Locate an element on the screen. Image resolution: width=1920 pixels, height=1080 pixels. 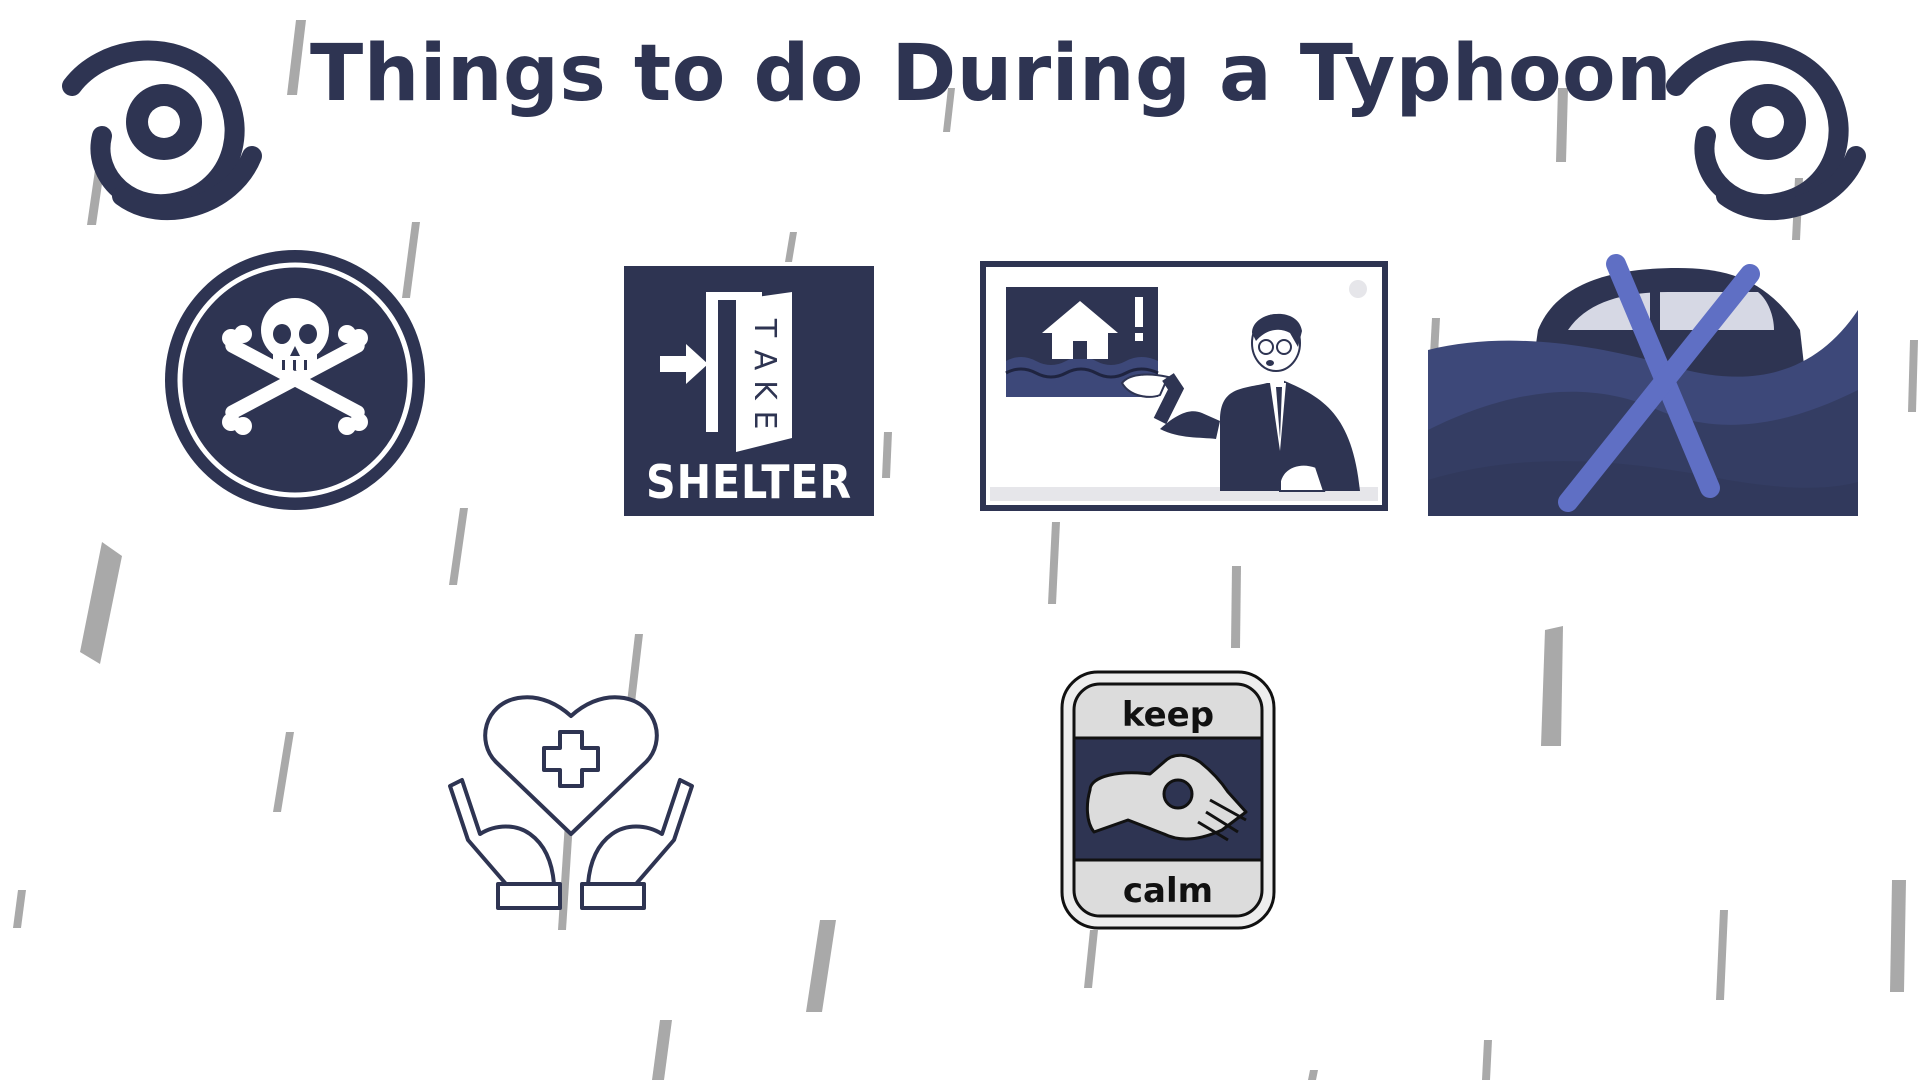
skull-crossbones-icon is located at coordinates (295, 380).